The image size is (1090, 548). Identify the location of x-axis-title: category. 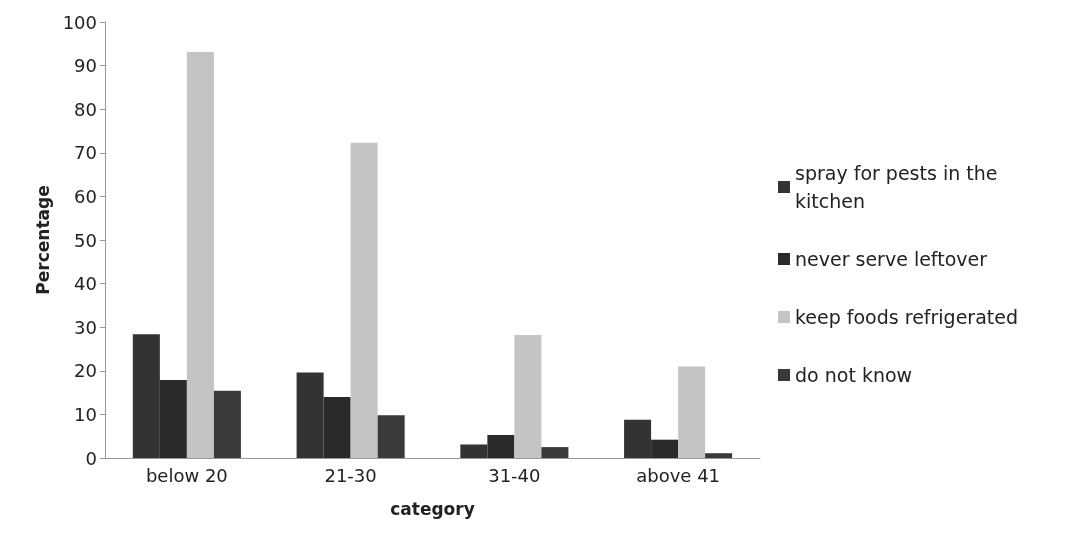
(432, 508).